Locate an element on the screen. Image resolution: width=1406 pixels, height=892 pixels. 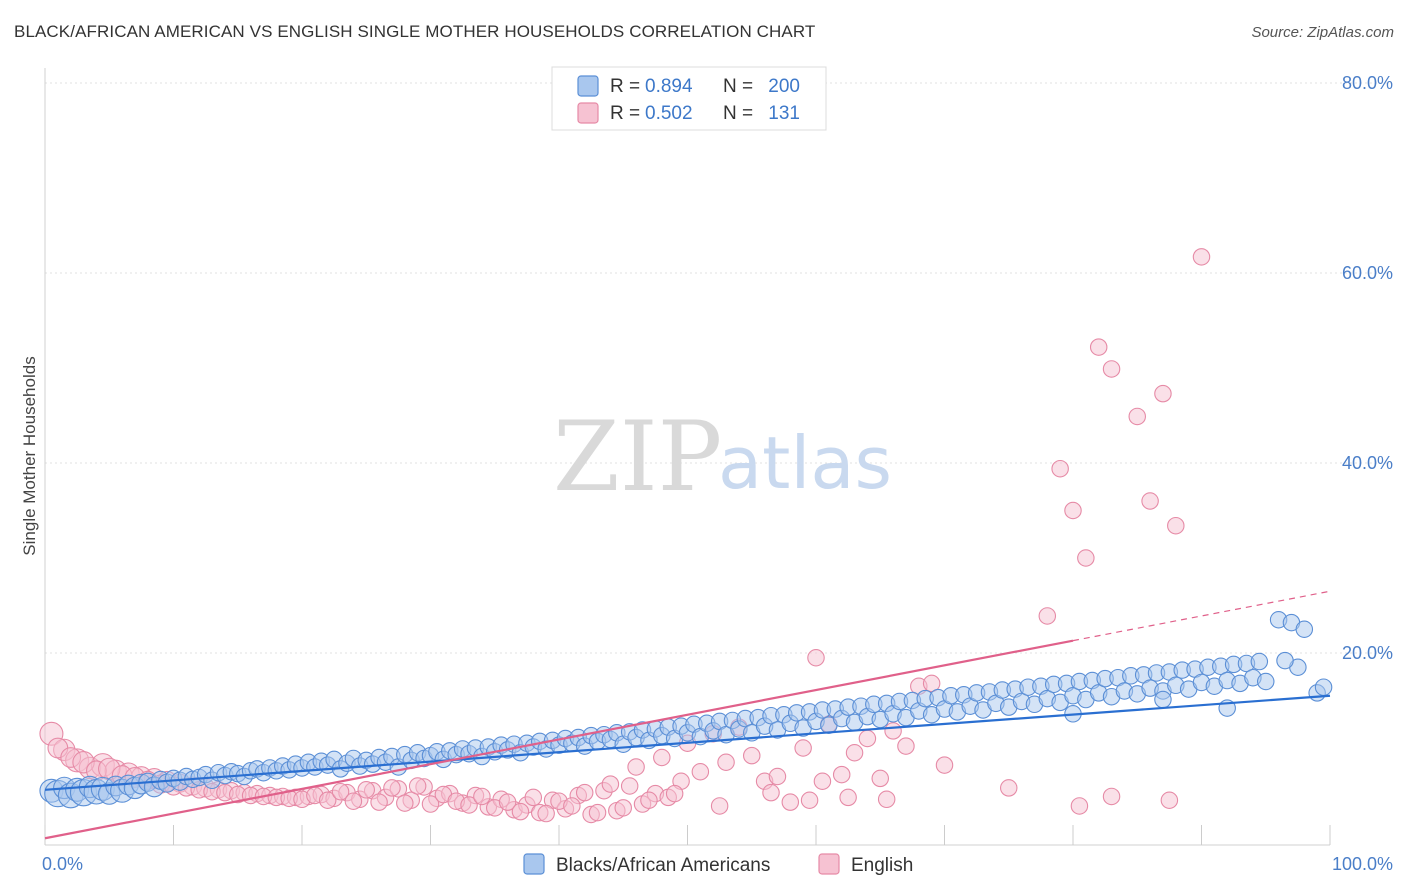
legend-r-value-2: 0.502 is located at coordinates (669, 113).